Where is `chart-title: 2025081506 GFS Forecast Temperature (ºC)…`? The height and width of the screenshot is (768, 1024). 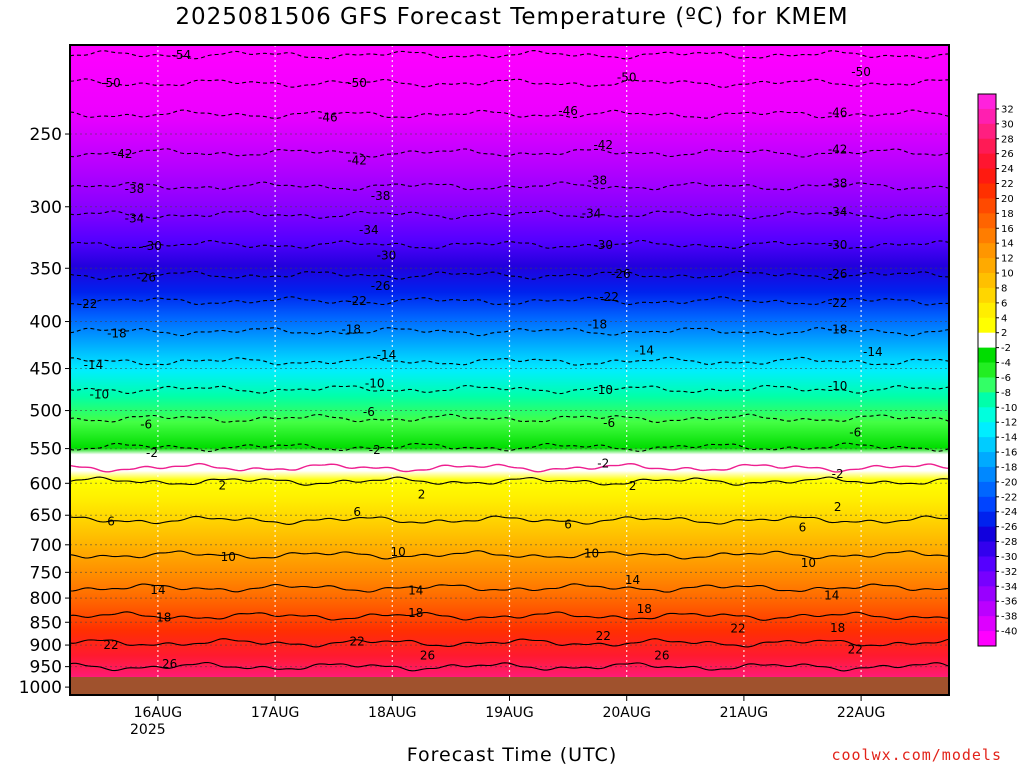 chart-title: 2025081506 GFS Forecast Temperature (ºC)… is located at coordinates (512, 17).